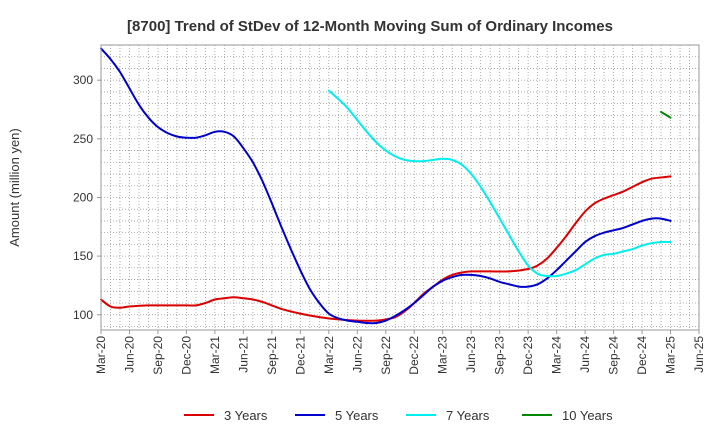  What do you see at coordinates (671, 355) in the screenshot?
I see `x-tick-label: Mar-25` at bounding box center [671, 355].